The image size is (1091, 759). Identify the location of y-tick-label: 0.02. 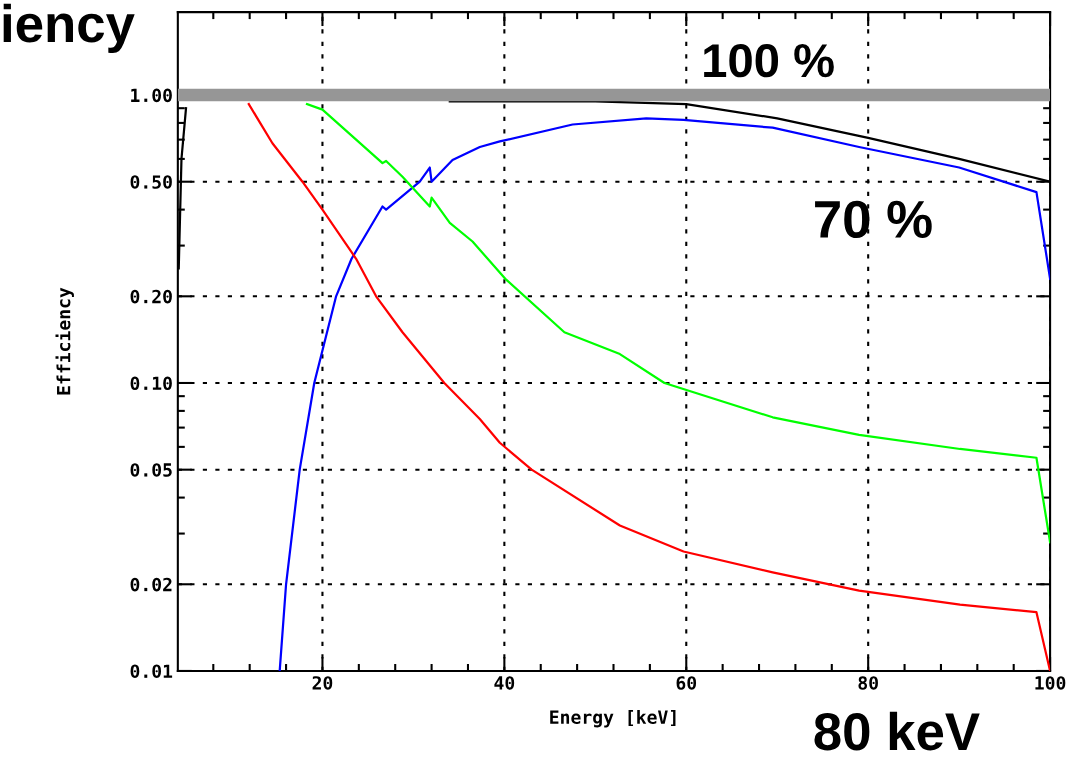
(151, 584).